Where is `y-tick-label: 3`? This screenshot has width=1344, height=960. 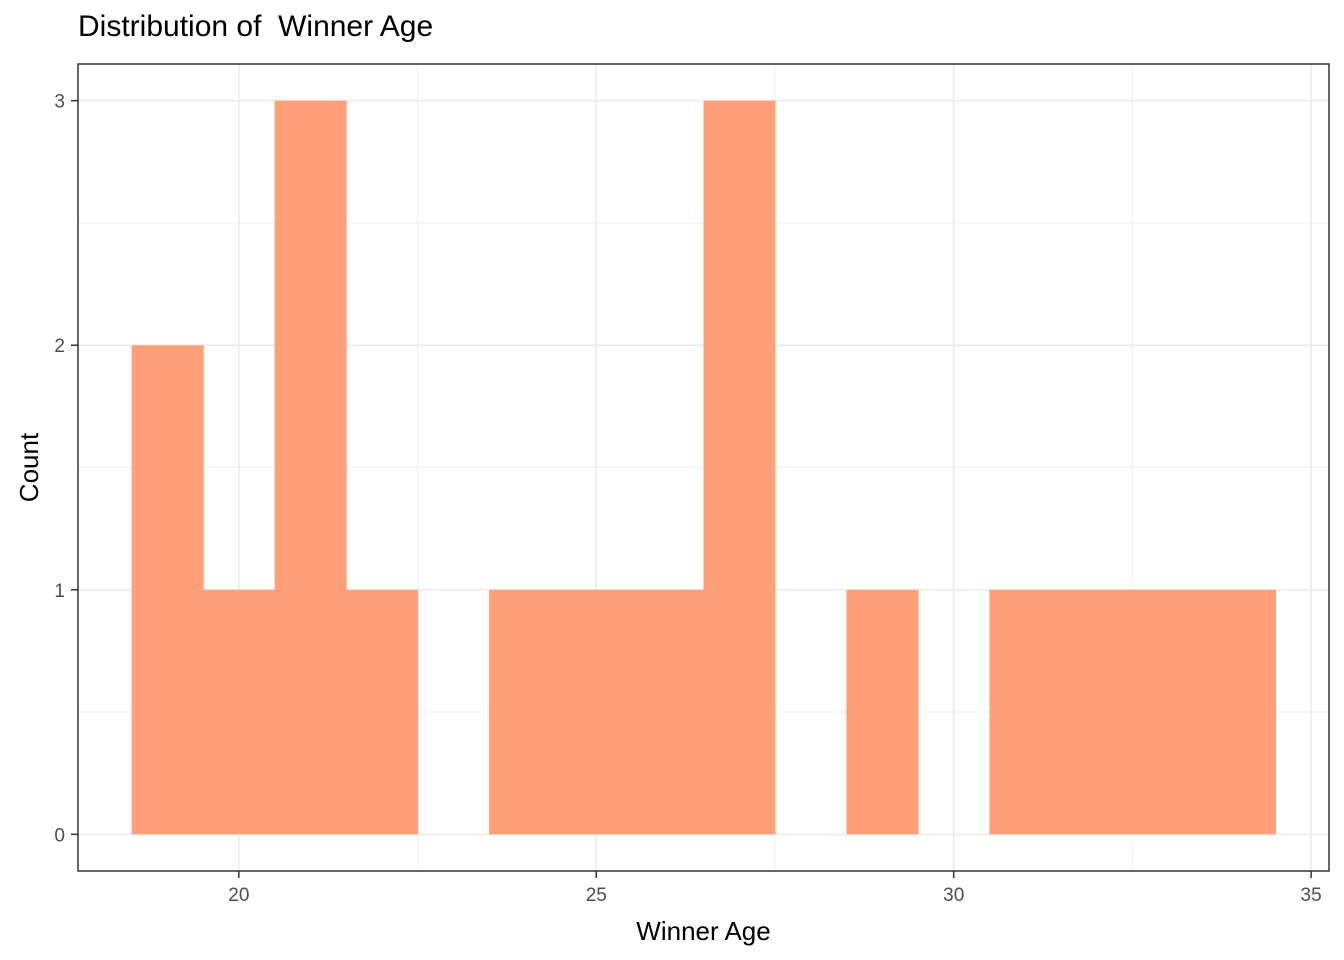 y-tick-label: 3 is located at coordinates (59, 102).